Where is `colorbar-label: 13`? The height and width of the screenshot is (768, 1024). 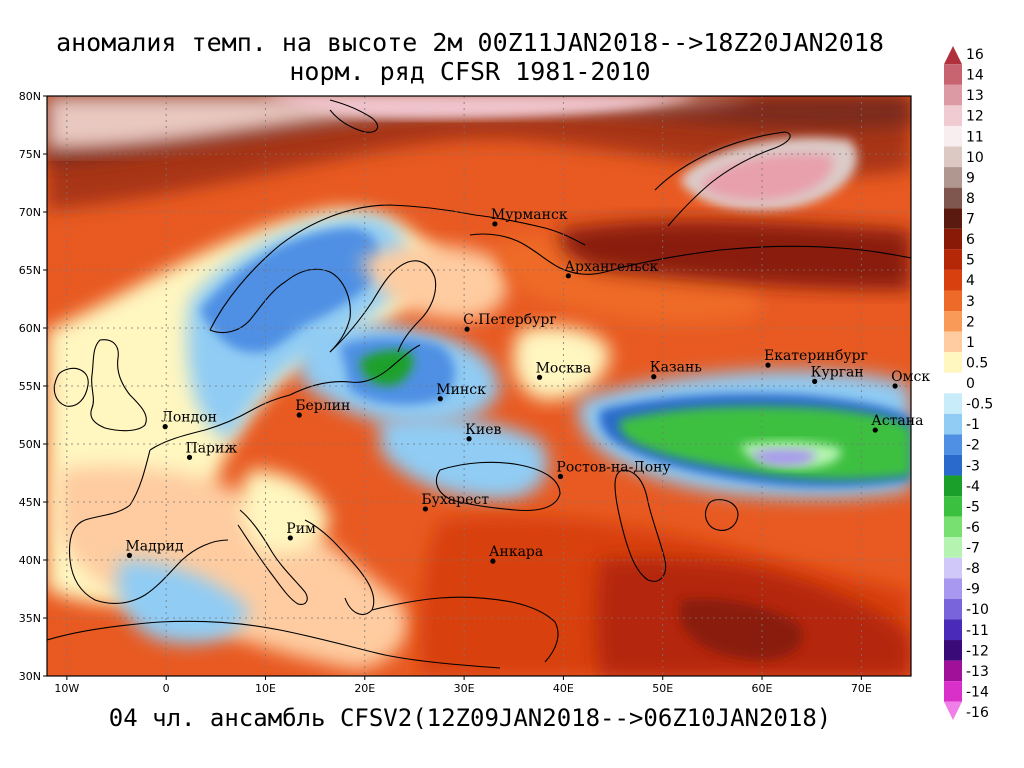
colorbar-label: 13 is located at coordinates (975, 96).